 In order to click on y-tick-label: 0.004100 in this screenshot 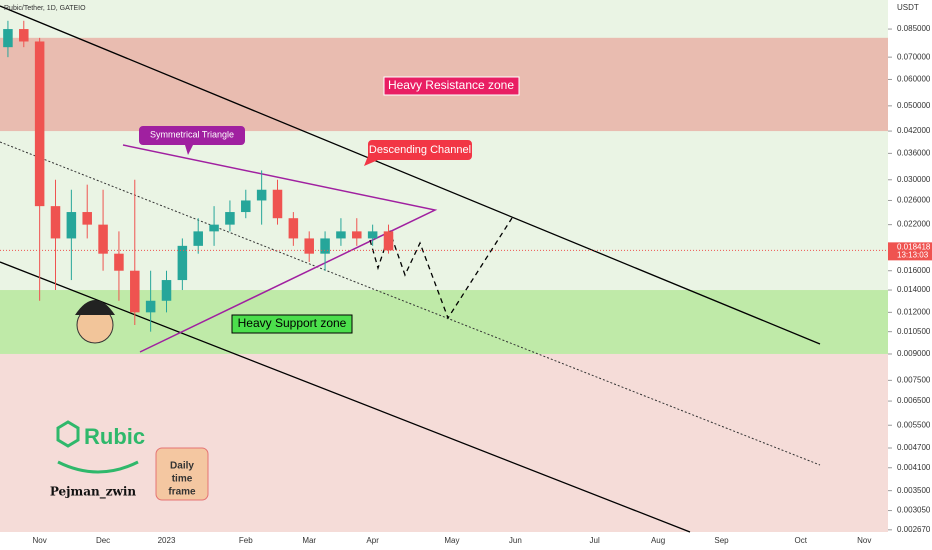, I will do `click(914, 467)`.